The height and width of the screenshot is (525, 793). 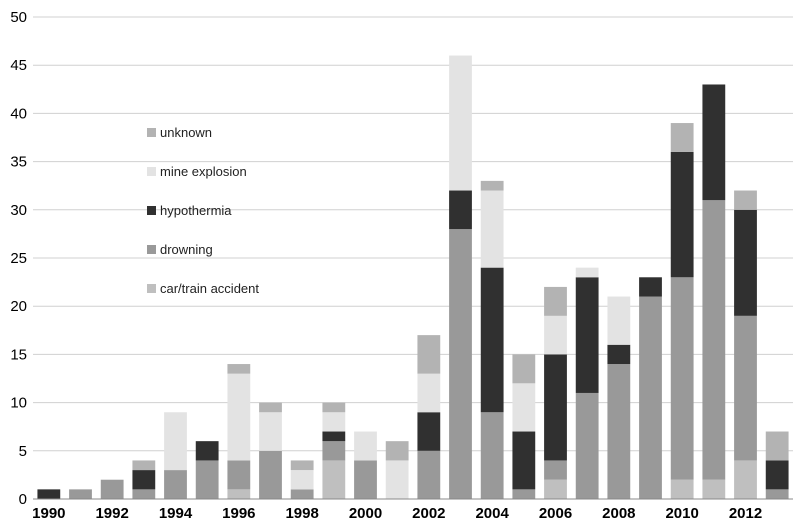 I want to click on y-tick-label: 40, so click(x=18, y=113).